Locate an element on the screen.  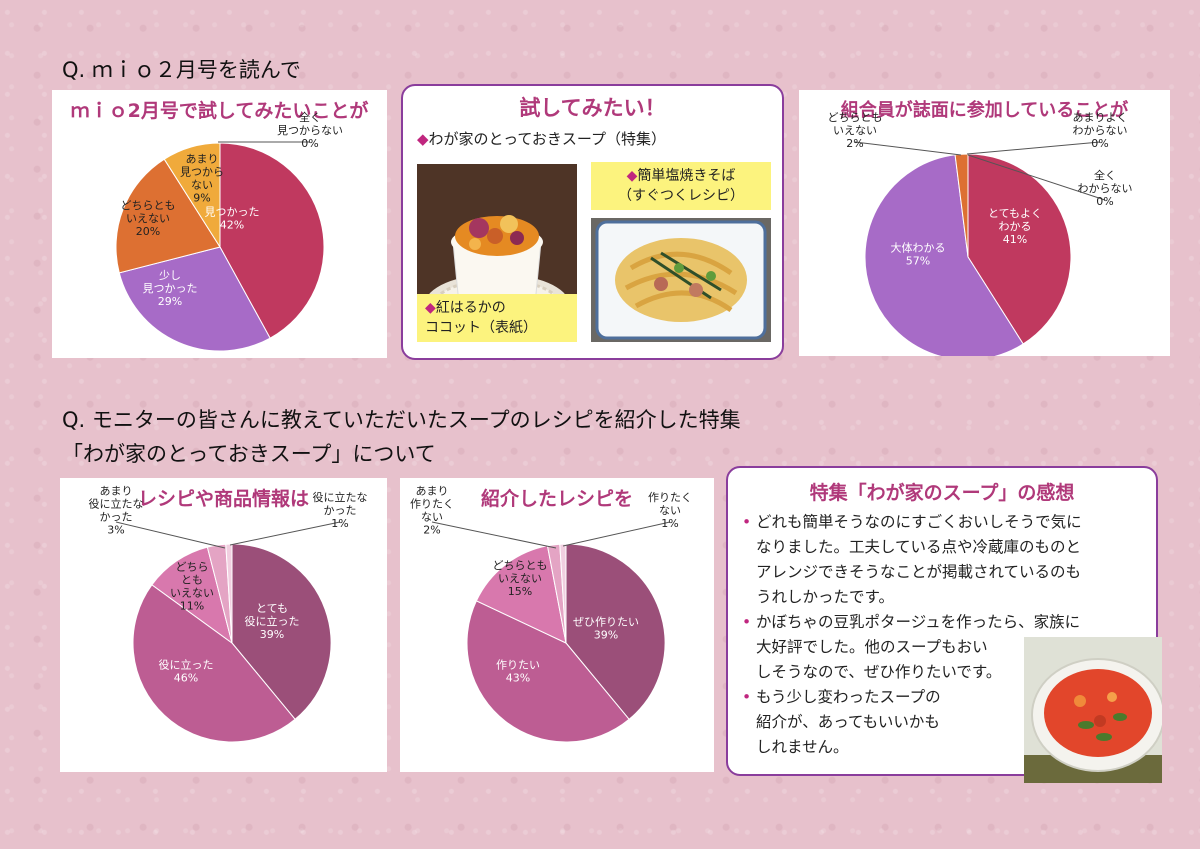
comment-panel-title: 特集「わが家のスープ」の感想 is located at coordinates (942, 493).